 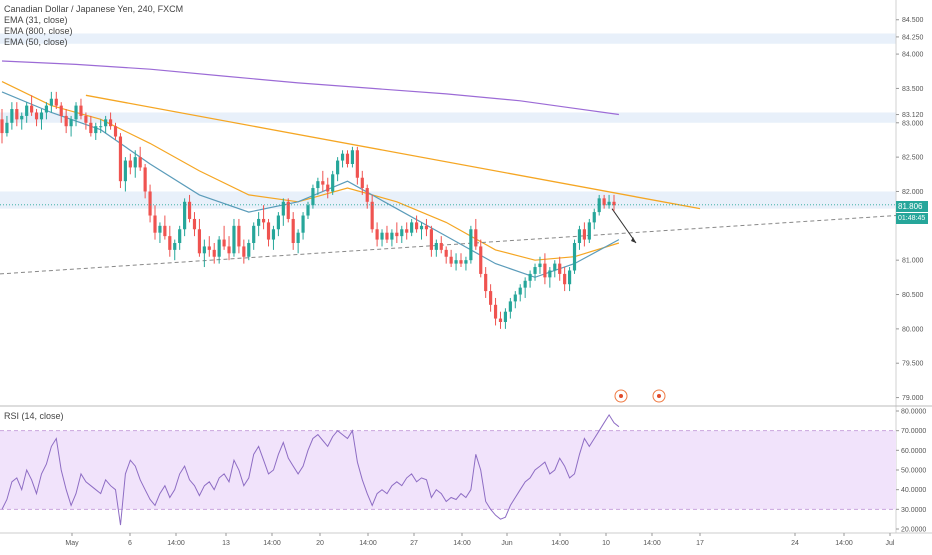 I want to click on time-tick-label: 6, so click(x=130, y=543).